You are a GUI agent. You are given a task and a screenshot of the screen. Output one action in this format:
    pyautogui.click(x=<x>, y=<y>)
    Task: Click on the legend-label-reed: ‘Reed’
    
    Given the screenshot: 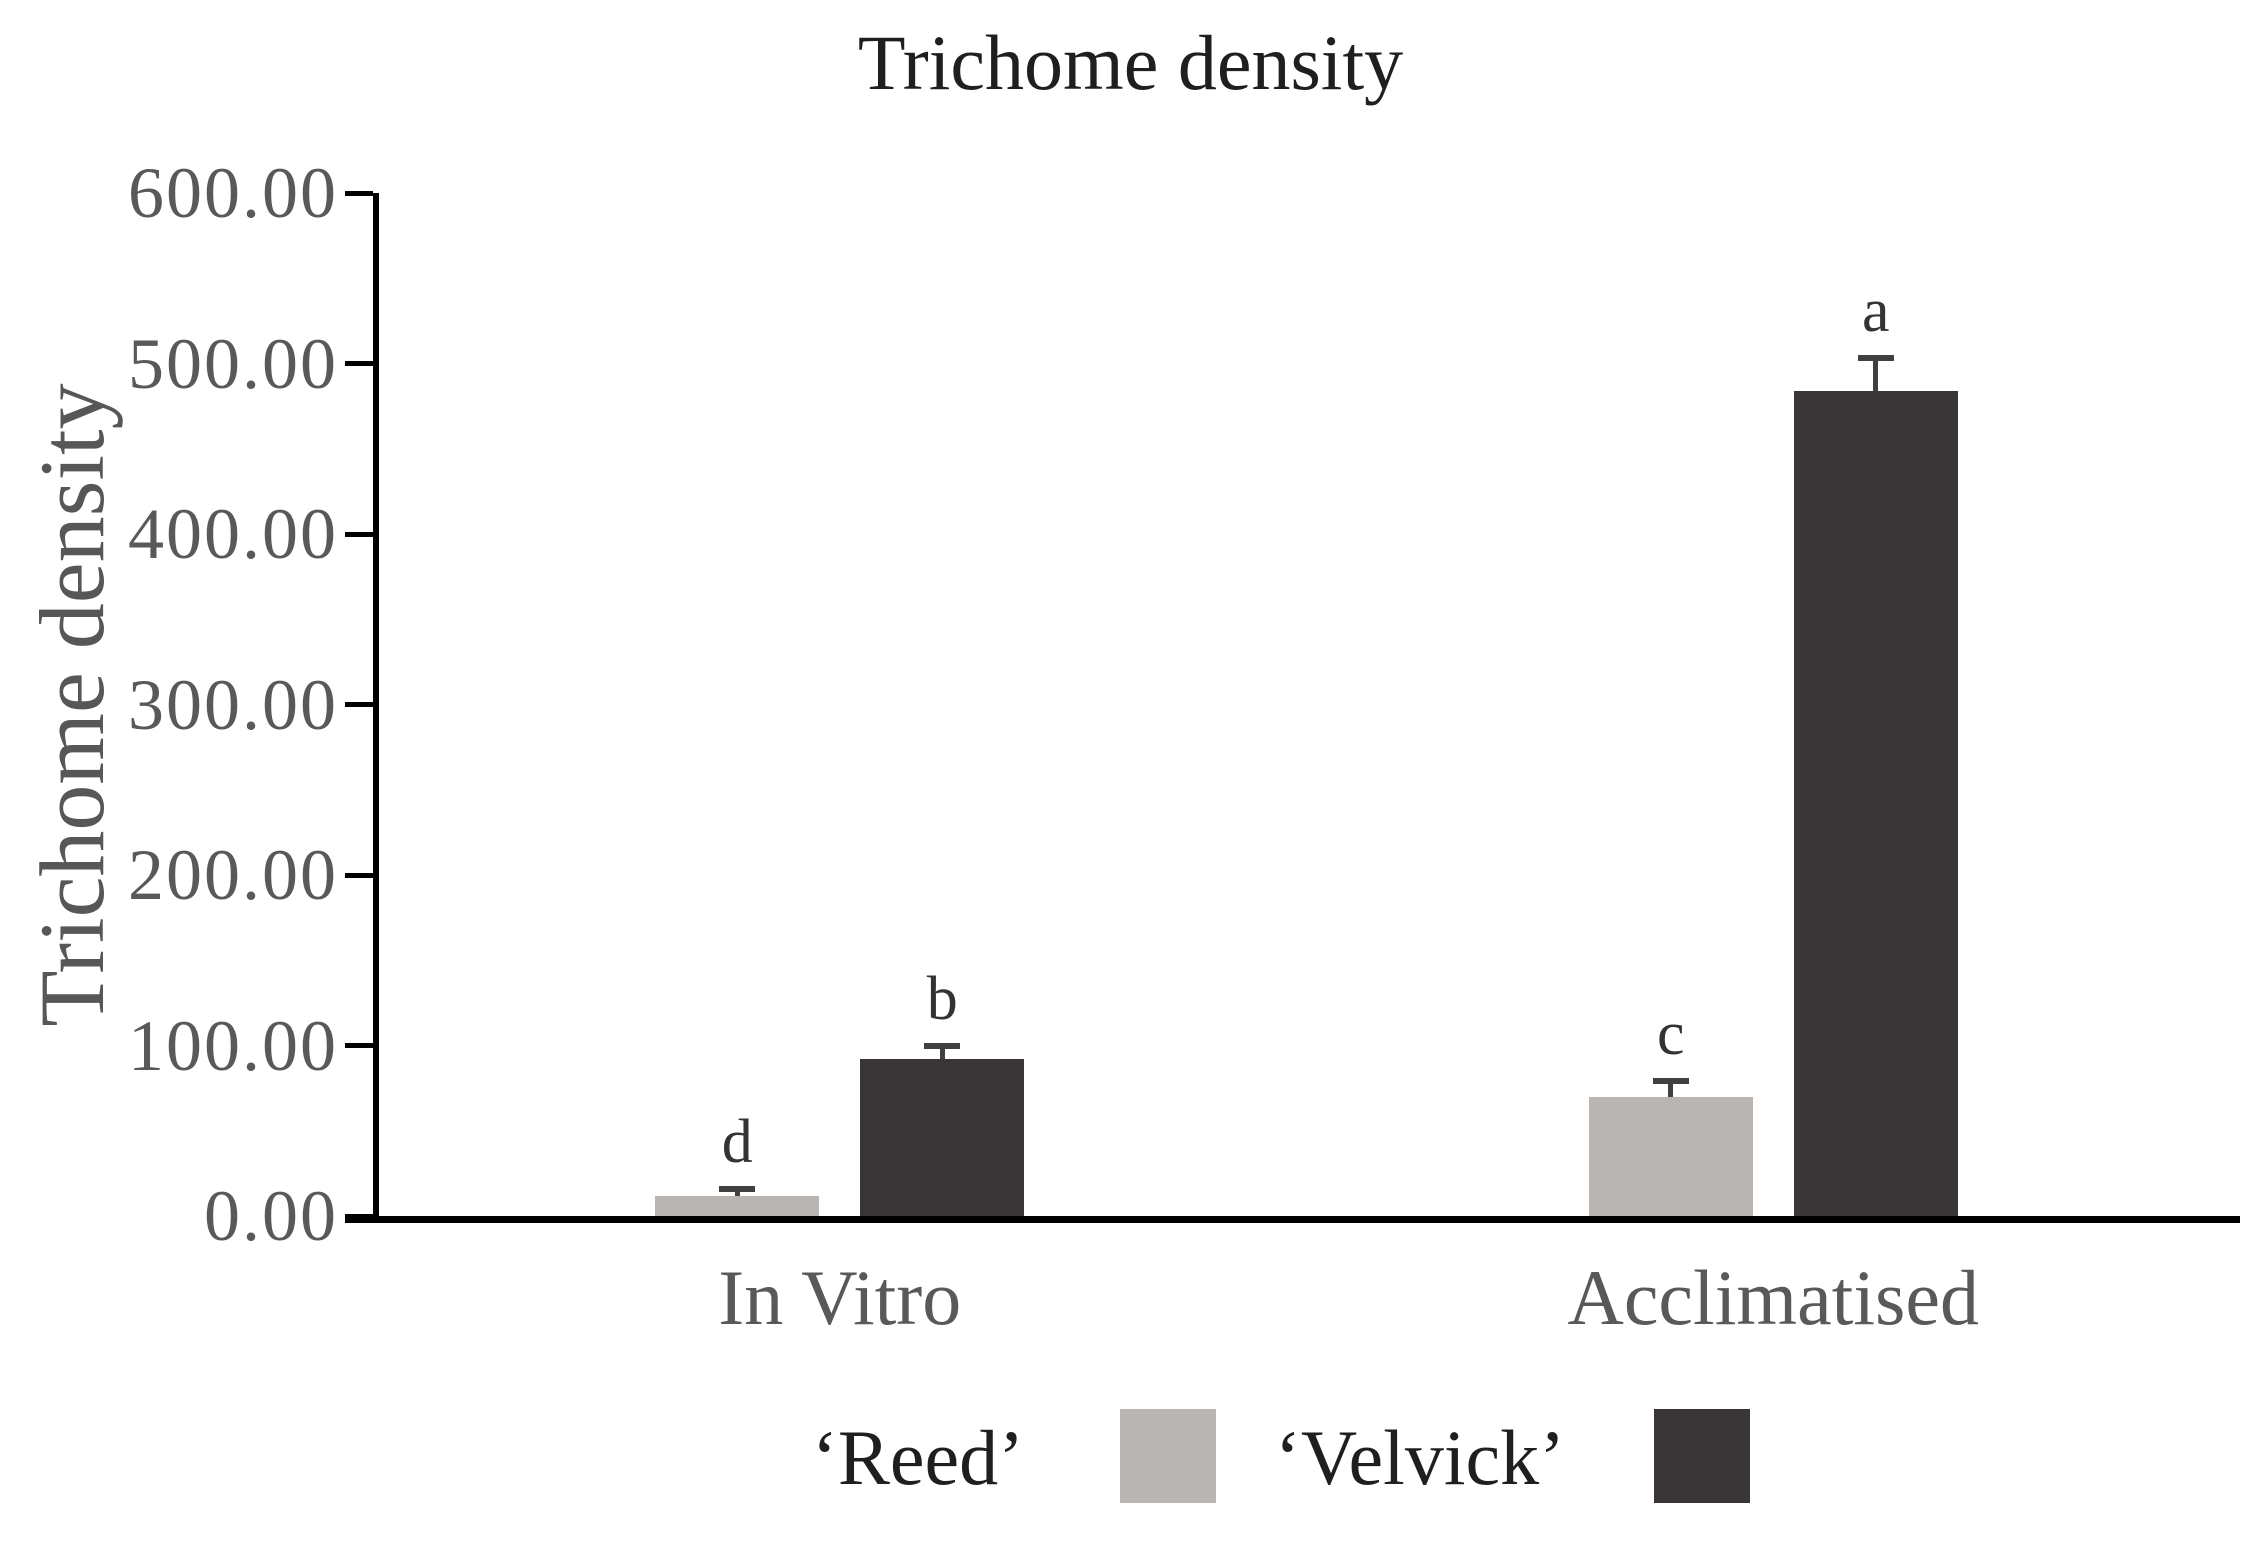 What is the action you would take?
    pyautogui.click(x=918, y=1457)
    